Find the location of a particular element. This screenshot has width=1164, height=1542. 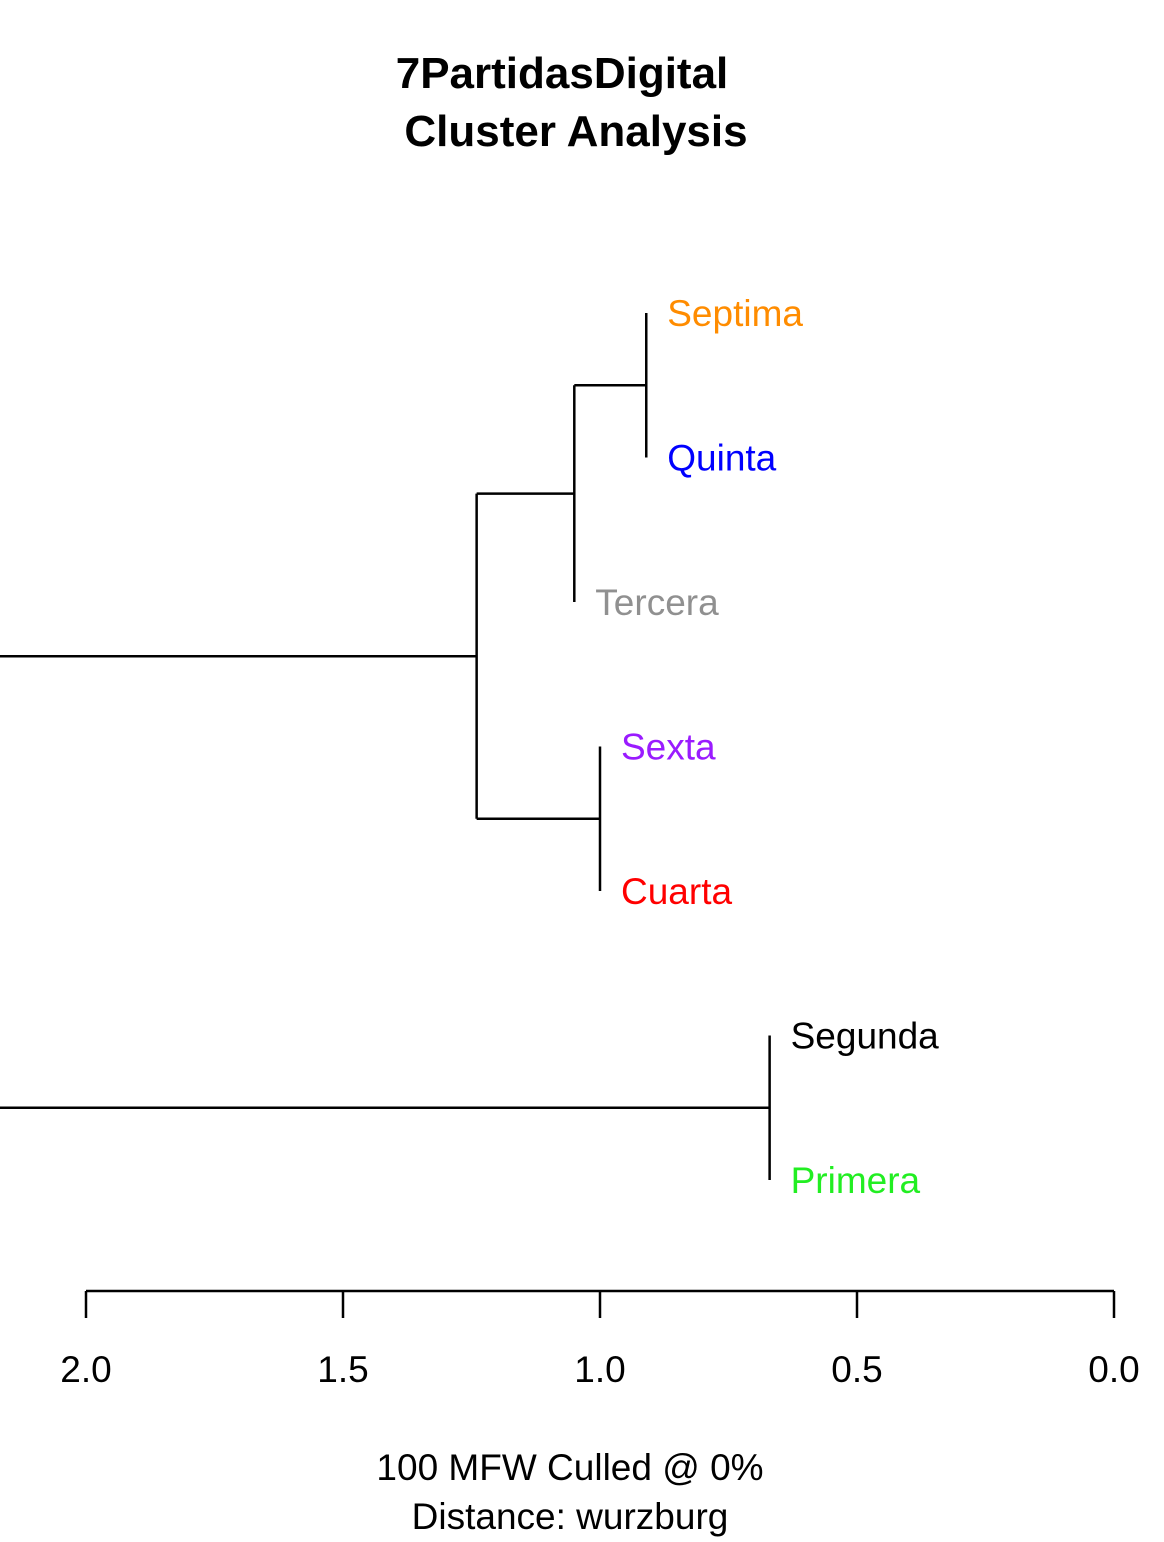

leaf-label-tercera: Tercera is located at coordinates (657, 602).